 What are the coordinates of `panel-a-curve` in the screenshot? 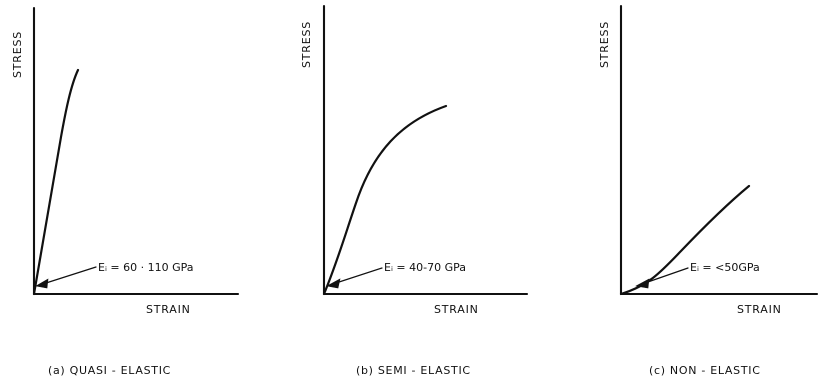 It's located at (56, 182).